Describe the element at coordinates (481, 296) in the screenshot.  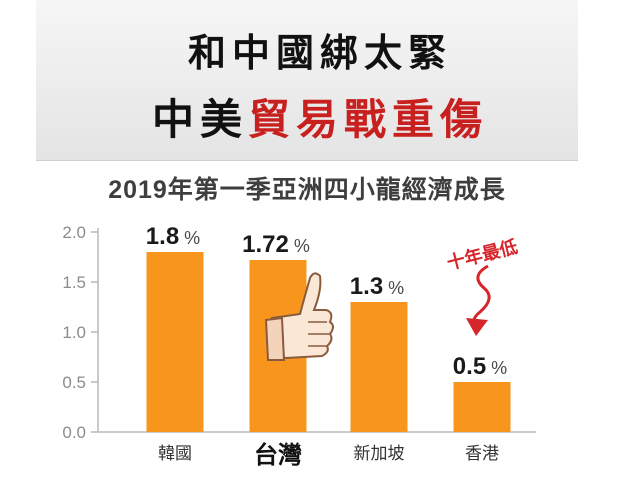
I see `annotation-arrow` at that location.